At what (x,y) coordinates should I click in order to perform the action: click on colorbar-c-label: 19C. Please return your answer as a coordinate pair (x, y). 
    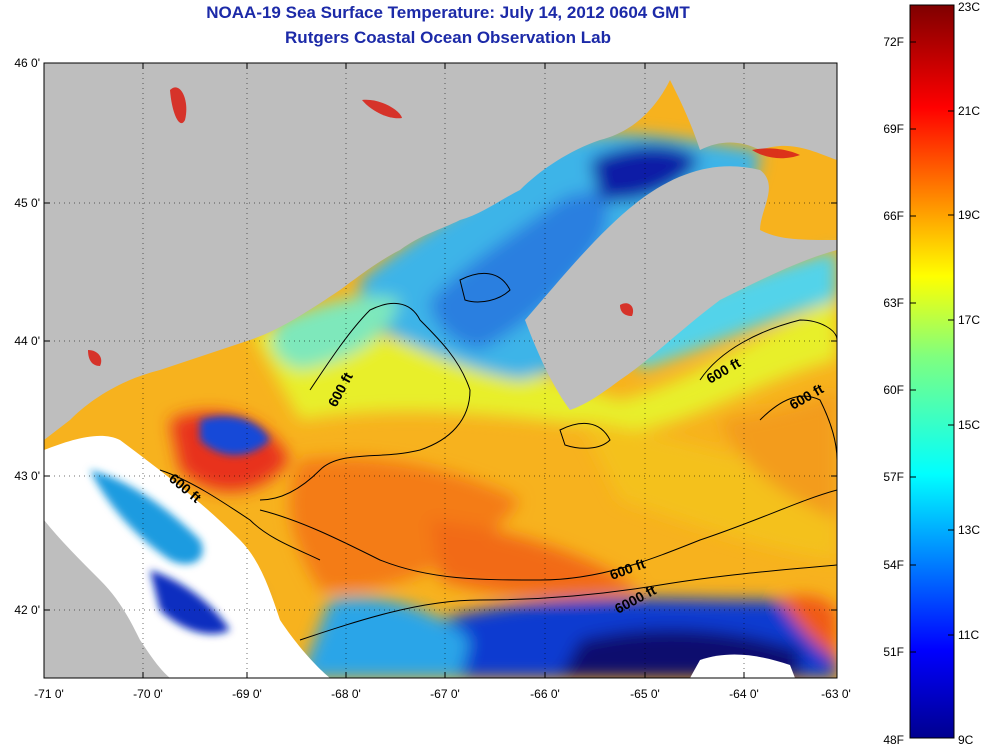
    Looking at the image, I should click on (969, 215).